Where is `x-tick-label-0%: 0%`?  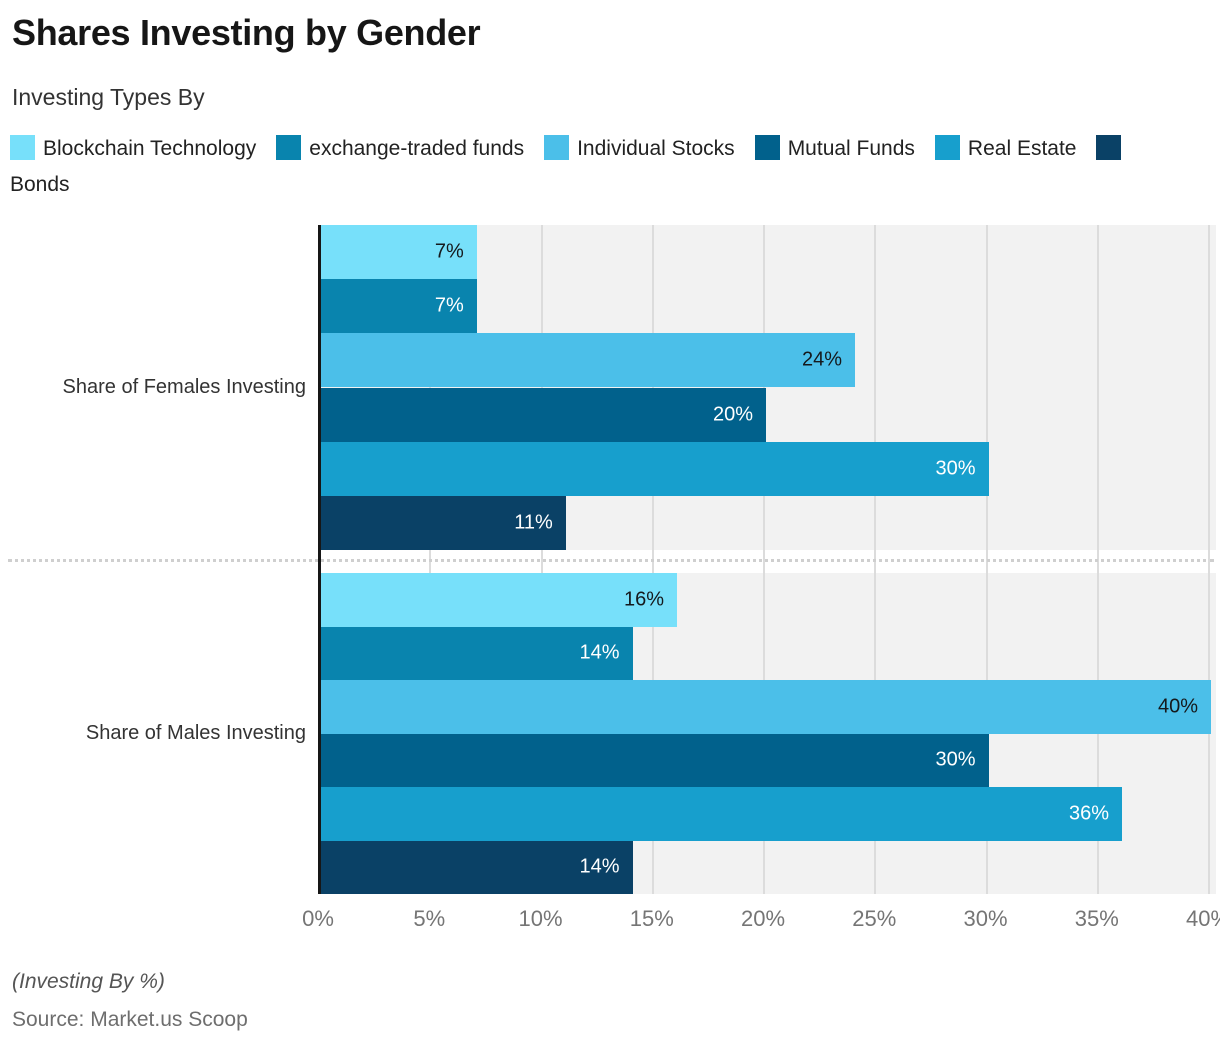 x-tick-label-0%: 0% is located at coordinates (318, 918).